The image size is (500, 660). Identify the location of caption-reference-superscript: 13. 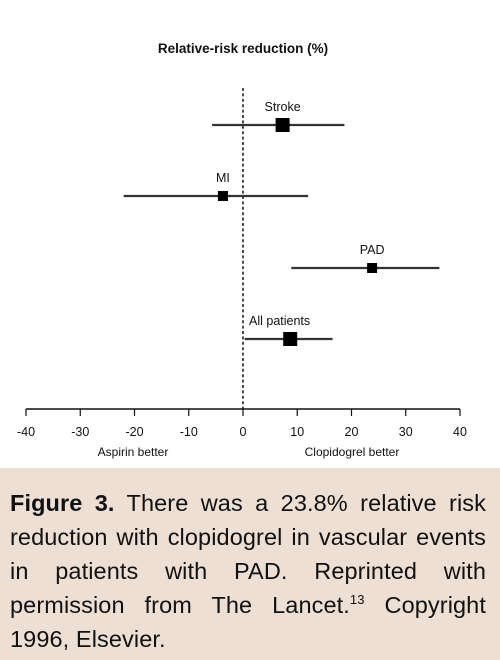
(357, 600).